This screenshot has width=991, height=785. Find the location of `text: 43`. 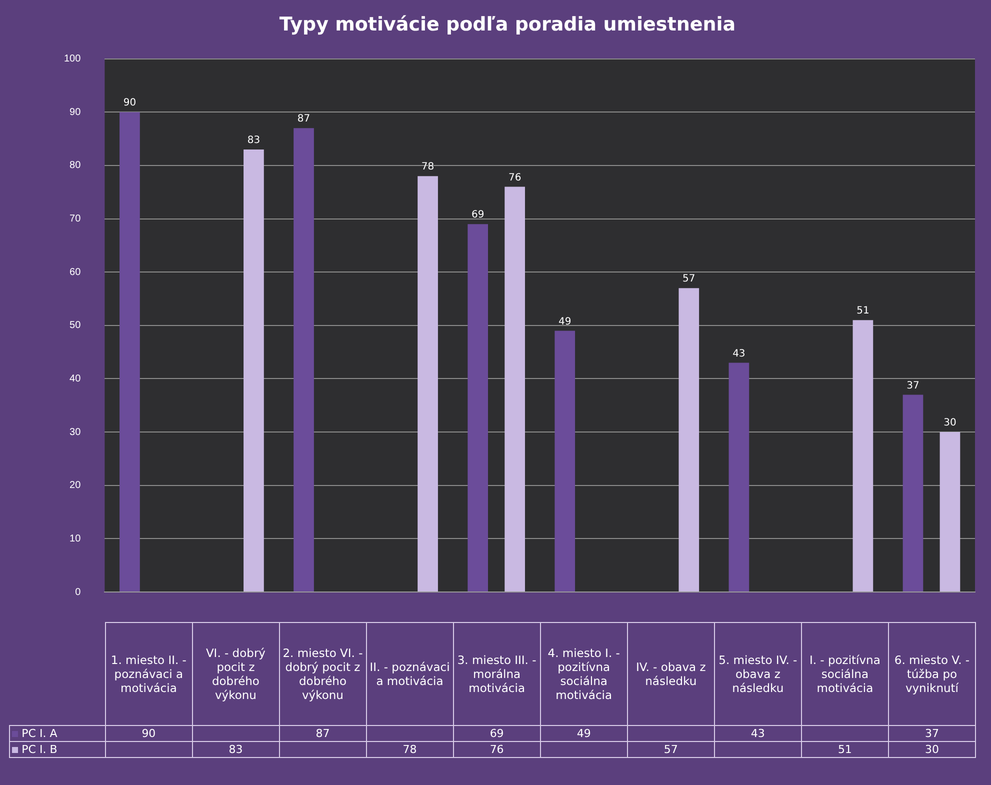

text: 43 is located at coordinates (758, 734).